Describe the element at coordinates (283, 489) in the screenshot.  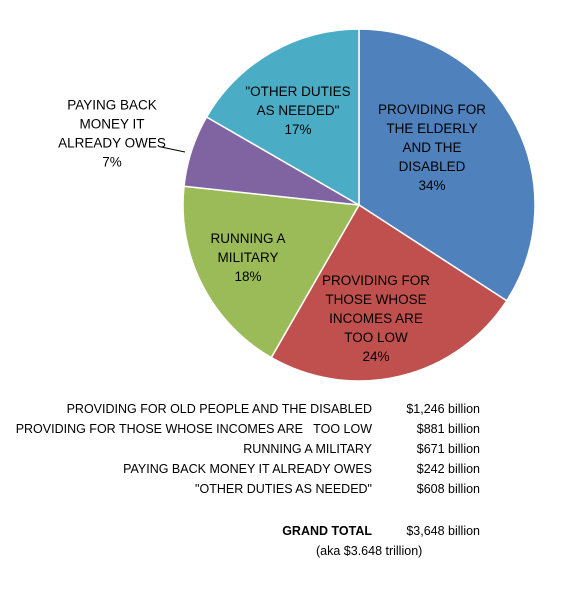
I see `row-label: "OTHER DUTIES AS NEEDED"` at that location.